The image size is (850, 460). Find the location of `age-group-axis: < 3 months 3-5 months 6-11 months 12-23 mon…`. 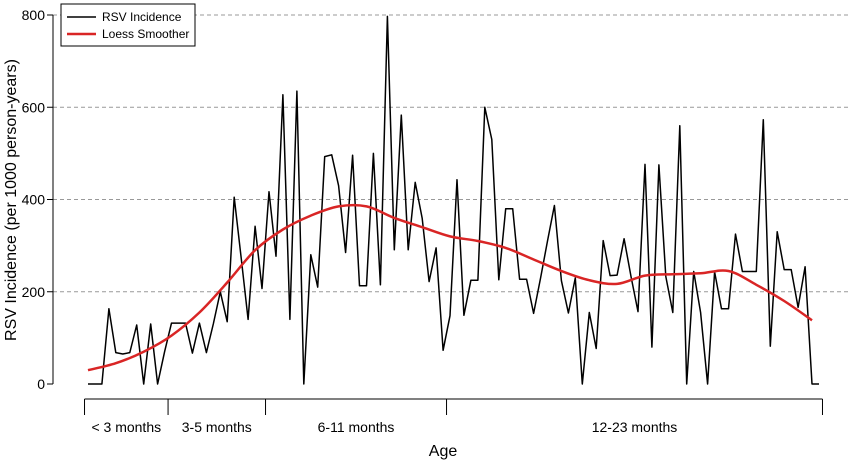

age-group-axis: < 3 months 3-5 months 6-11 months 12-23 mon… is located at coordinates (453, 417).